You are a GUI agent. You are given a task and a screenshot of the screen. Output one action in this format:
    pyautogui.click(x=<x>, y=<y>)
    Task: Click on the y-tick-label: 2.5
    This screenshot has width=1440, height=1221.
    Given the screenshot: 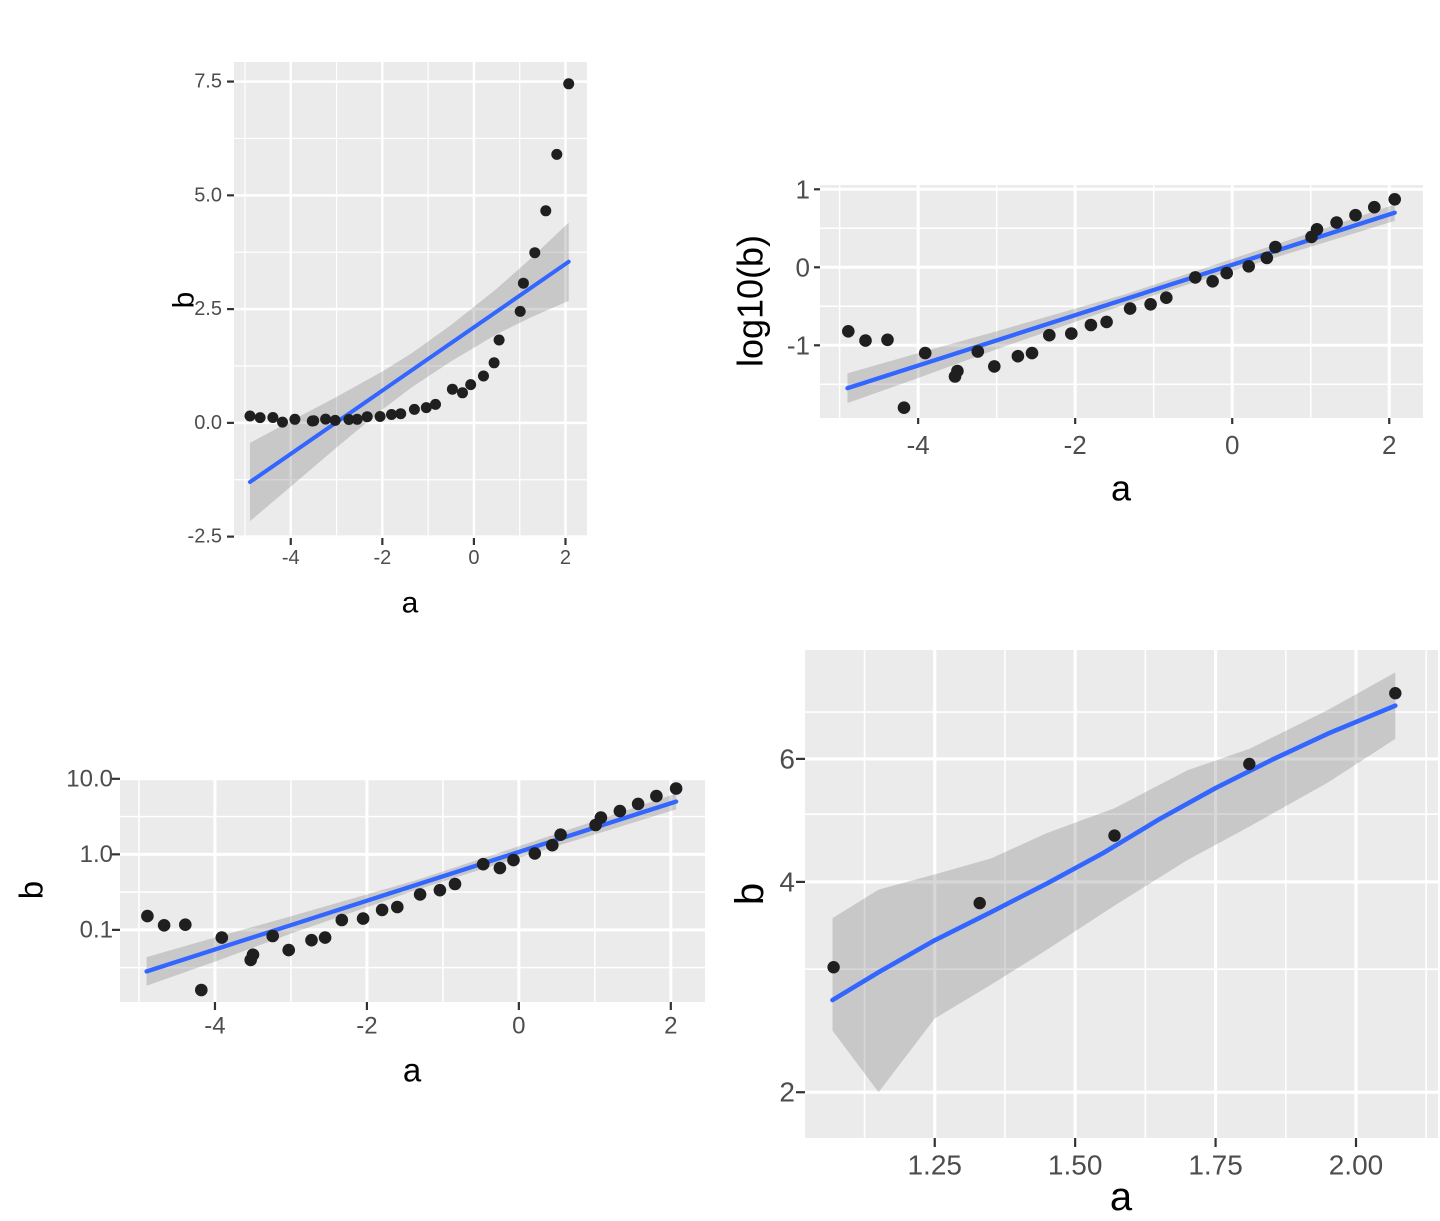 What is the action you would take?
    pyautogui.click(x=208, y=309)
    